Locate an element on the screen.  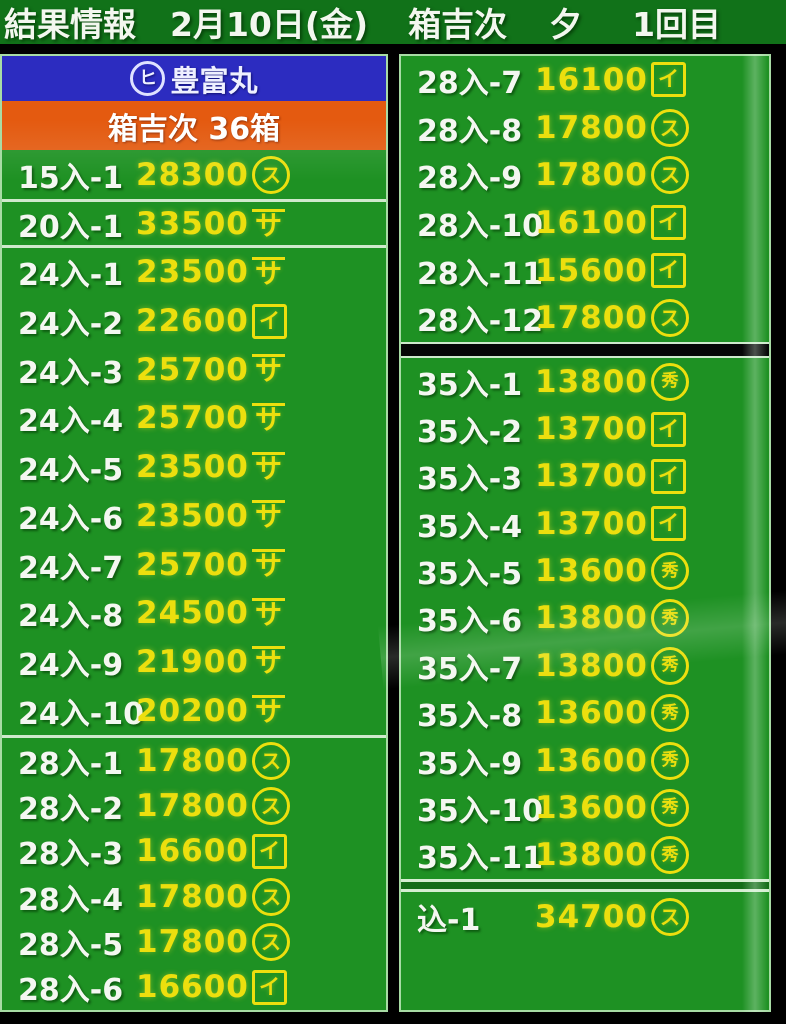
lot-label: 24入-5 is located at coordinates (71, 471).